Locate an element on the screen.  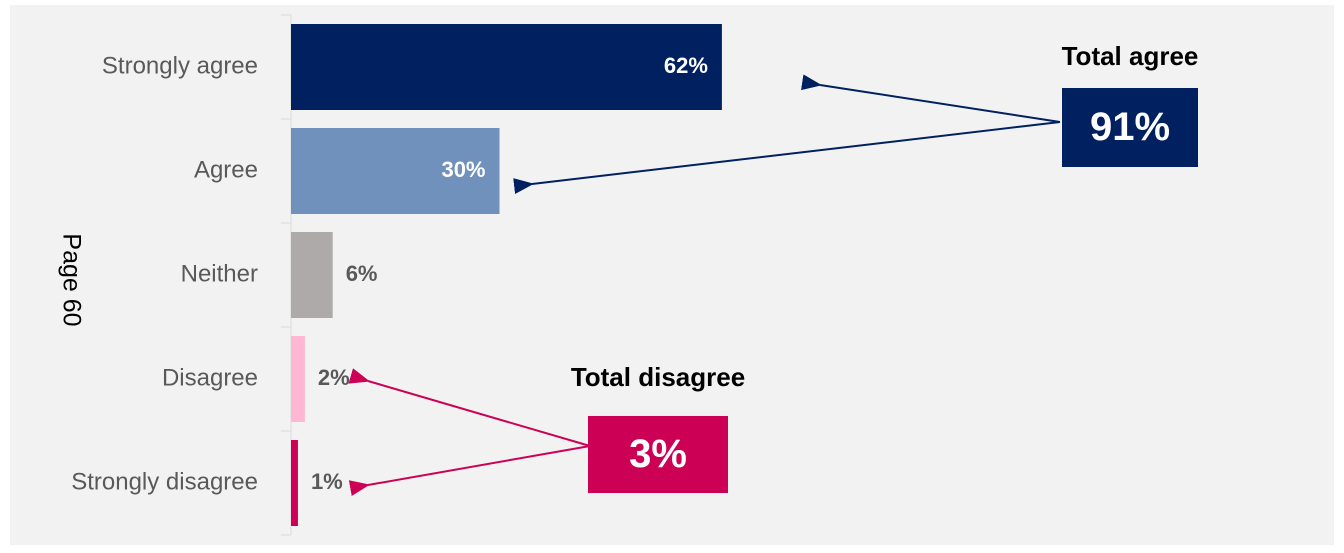
annotation-value: 3% is located at coordinates (658, 454).